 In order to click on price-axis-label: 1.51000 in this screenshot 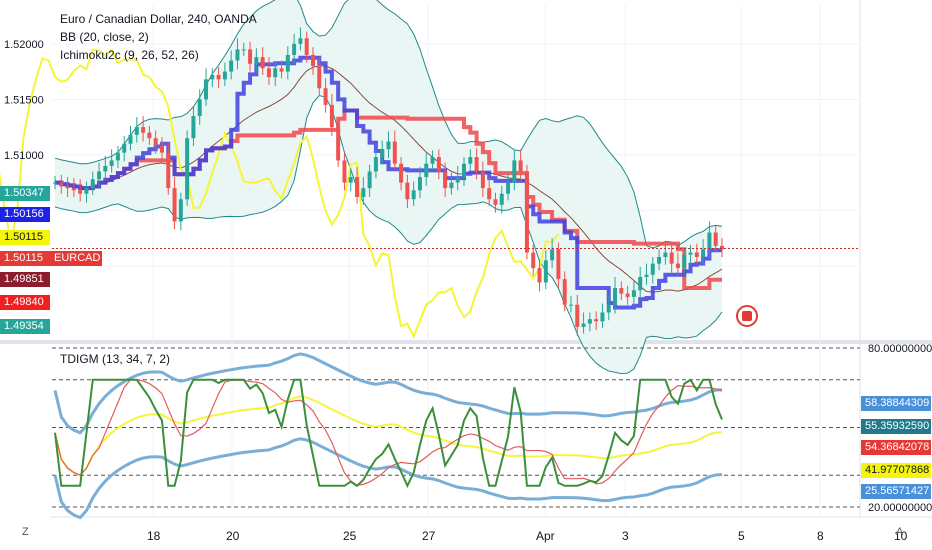, I will do `click(24, 156)`.